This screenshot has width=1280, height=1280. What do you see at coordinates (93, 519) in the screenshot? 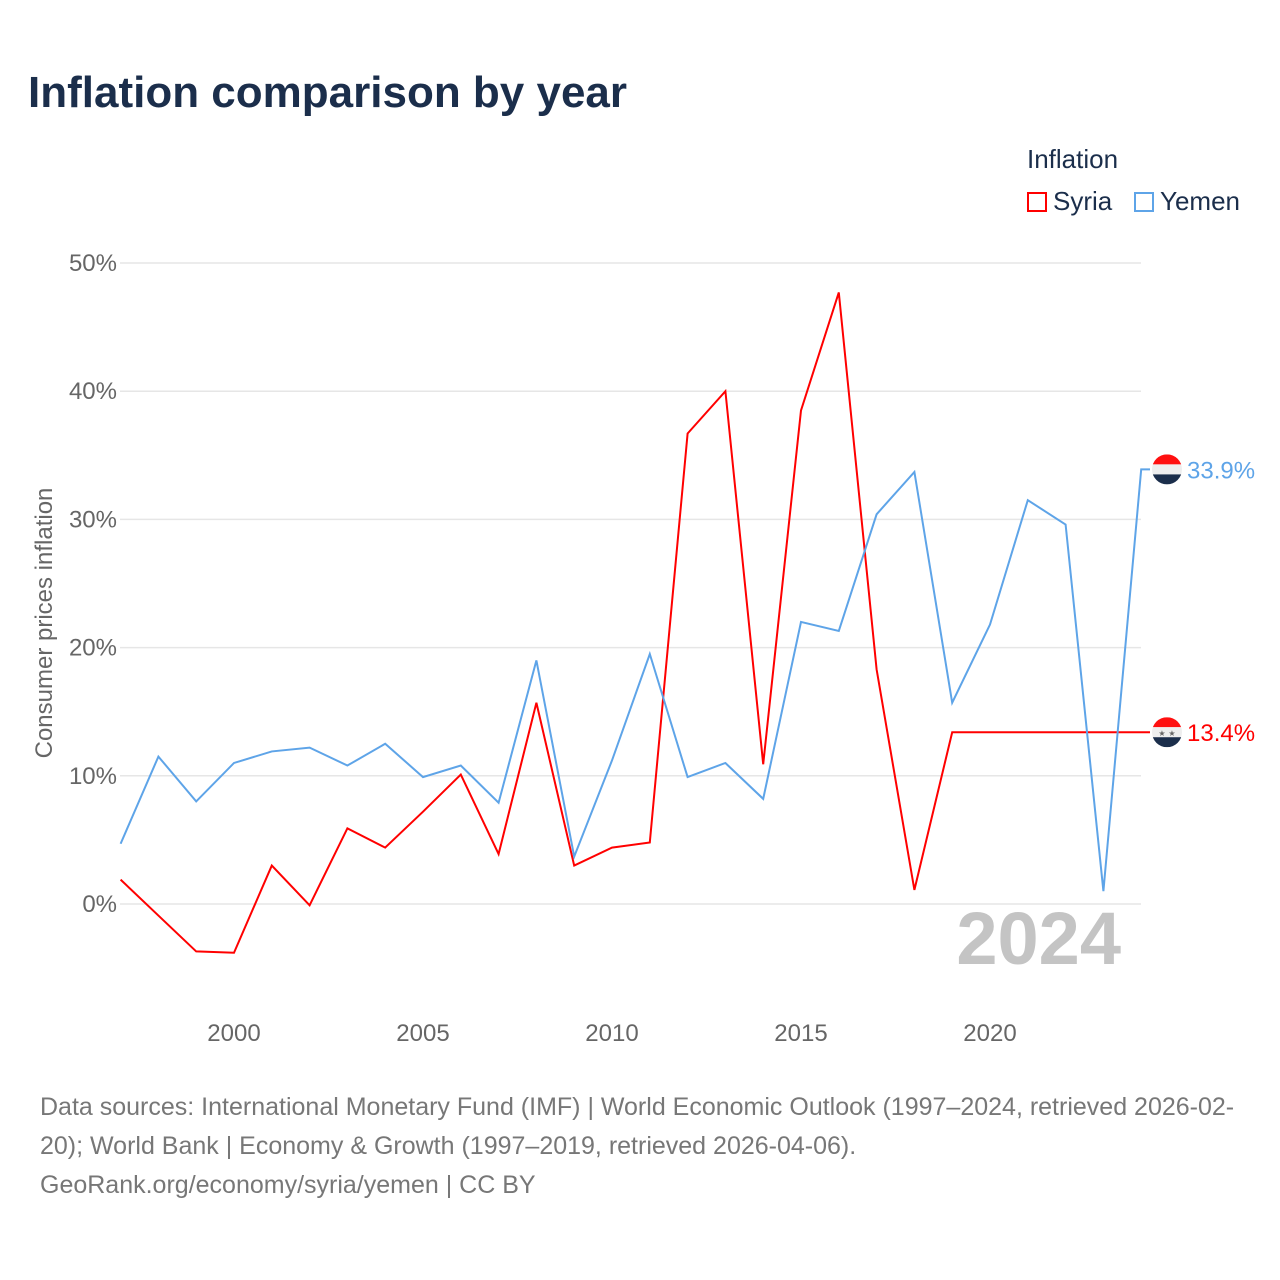
I see `y-tick-label: 30%` at bounding box center [93, 519].